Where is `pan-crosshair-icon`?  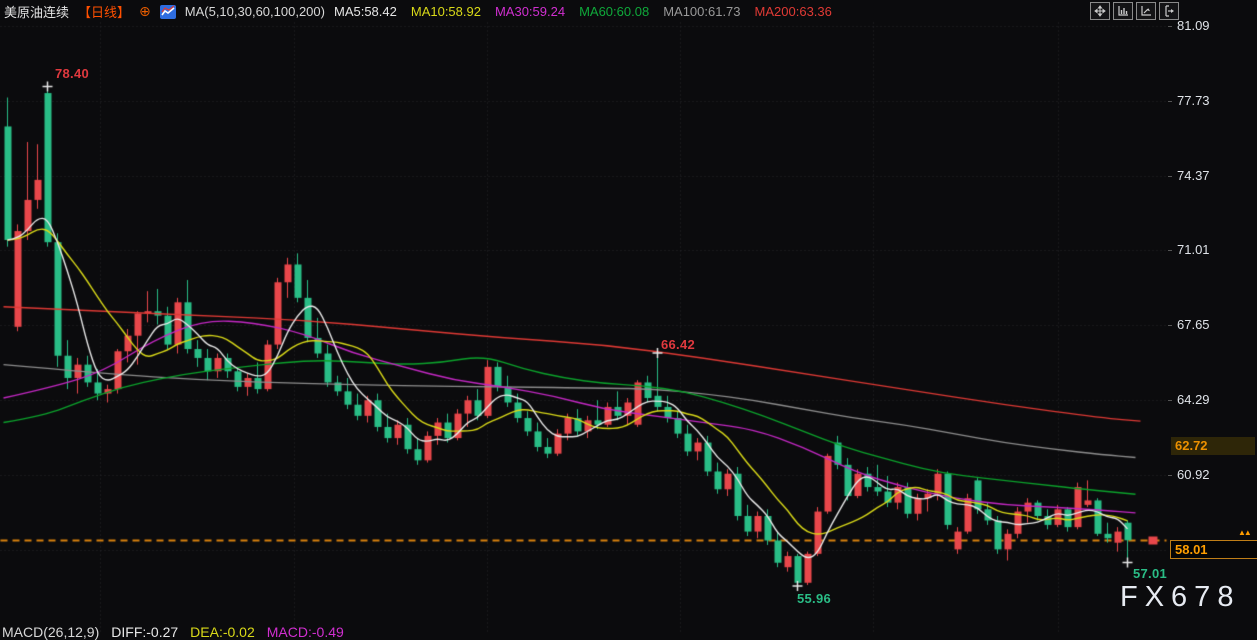
pan-crosshair-icon is located at coordinates (1100, 11).